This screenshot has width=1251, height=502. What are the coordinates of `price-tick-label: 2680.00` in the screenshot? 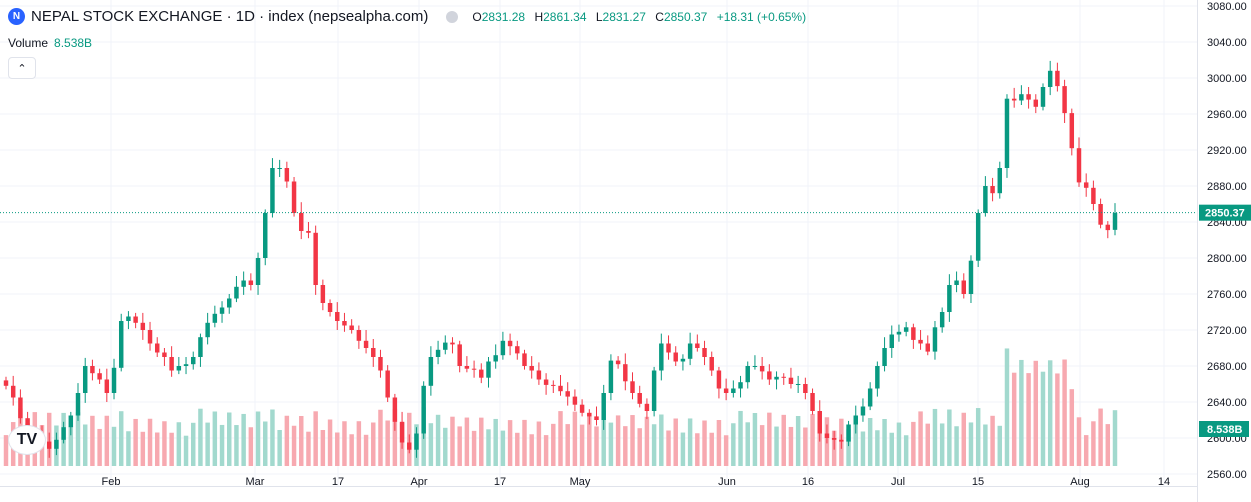 It's located at (1227, 367).